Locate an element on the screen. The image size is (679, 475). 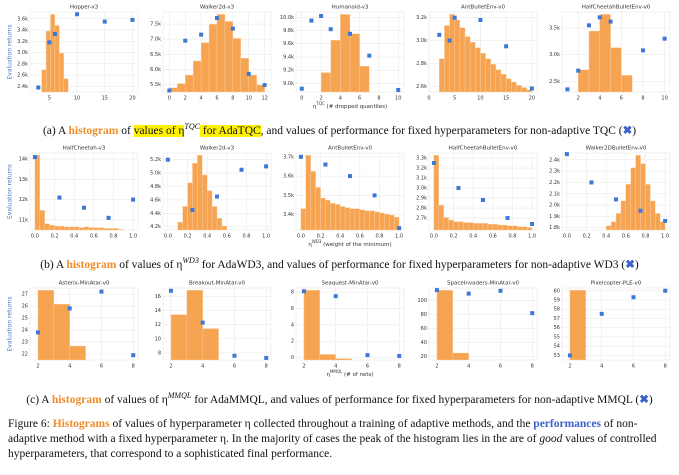
caption-text: ✖ is located at coordinates (627, 130).